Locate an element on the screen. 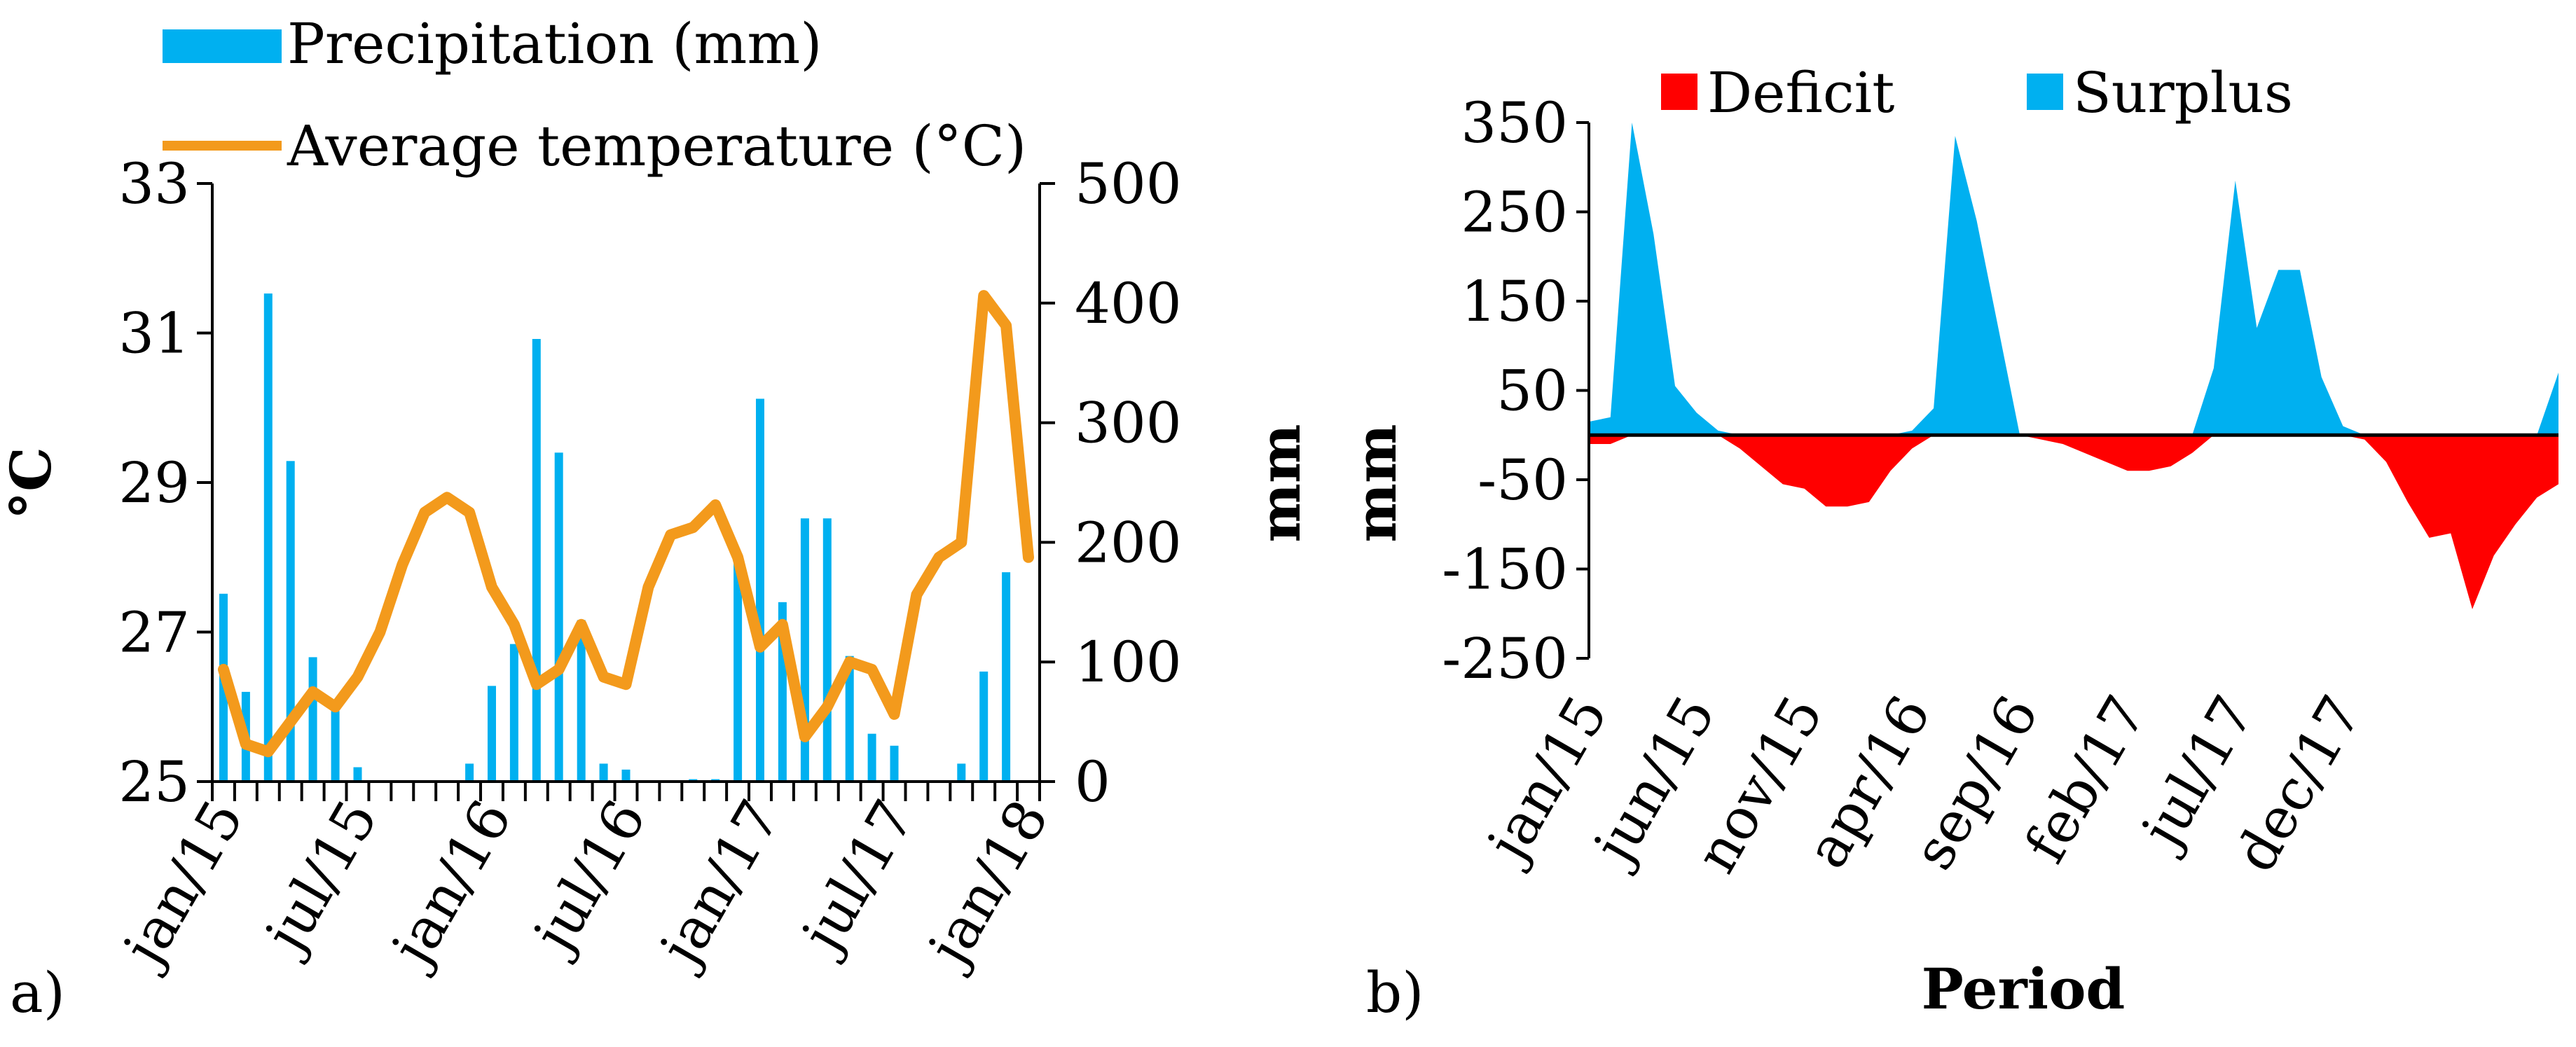  right-tick-label: 400 is located at coordinates (1128, 303).